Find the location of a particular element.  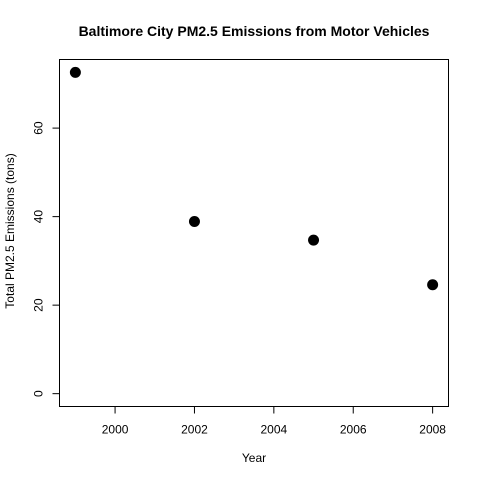

x-tick-label: 2008 is located at coordinates (432, 430).